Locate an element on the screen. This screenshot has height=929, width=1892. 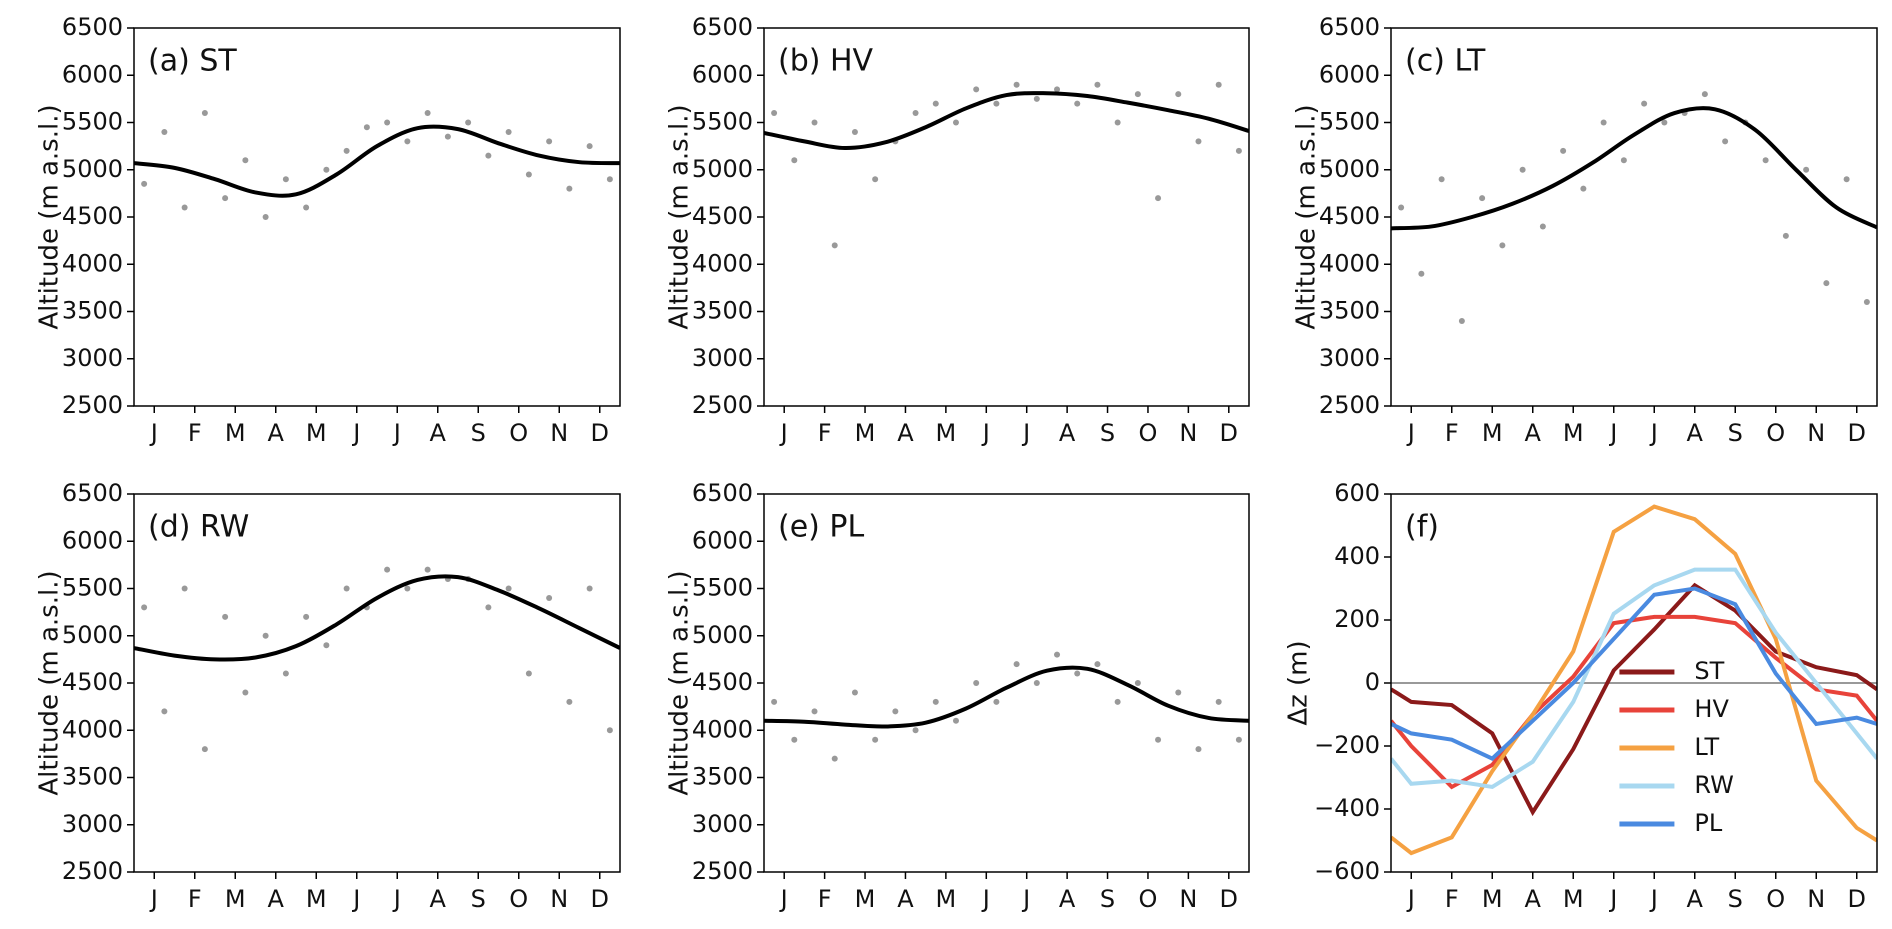
y-tick-label: 3500 is located at coordinates (92, 777).